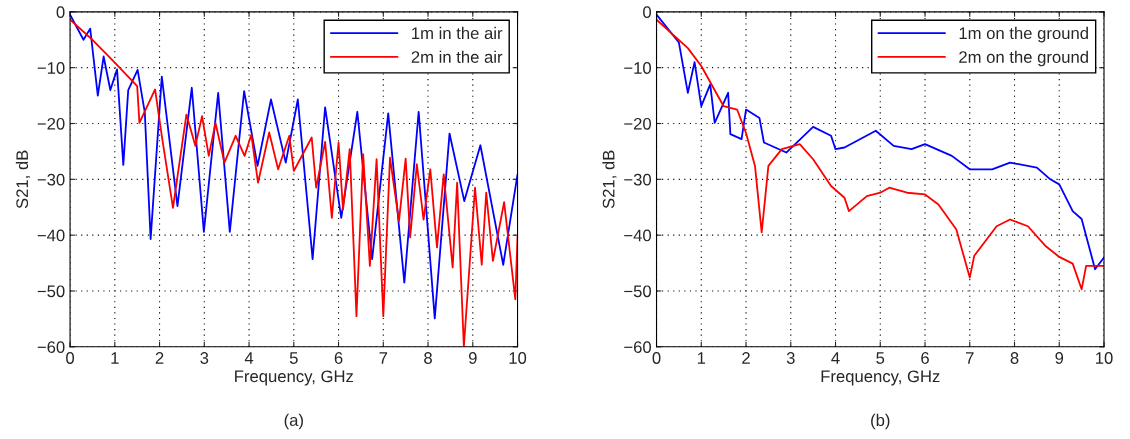  I want to click on text: (b), so click(880, 421).